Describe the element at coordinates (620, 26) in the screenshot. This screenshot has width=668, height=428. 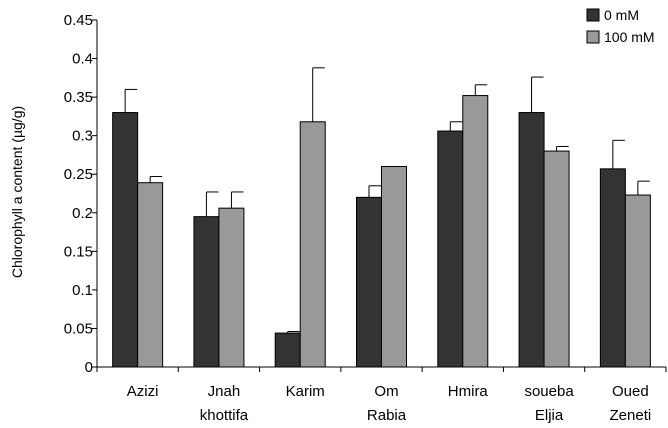
I see `legend: 0 mM 100 mM` at that location.